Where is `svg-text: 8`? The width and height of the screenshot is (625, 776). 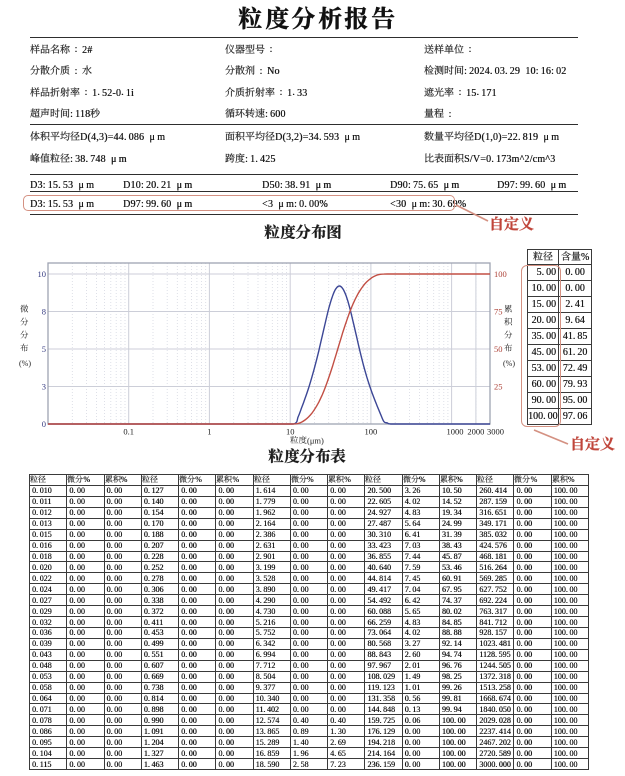
svg-text: 8 is located at coordinates (44, 312).